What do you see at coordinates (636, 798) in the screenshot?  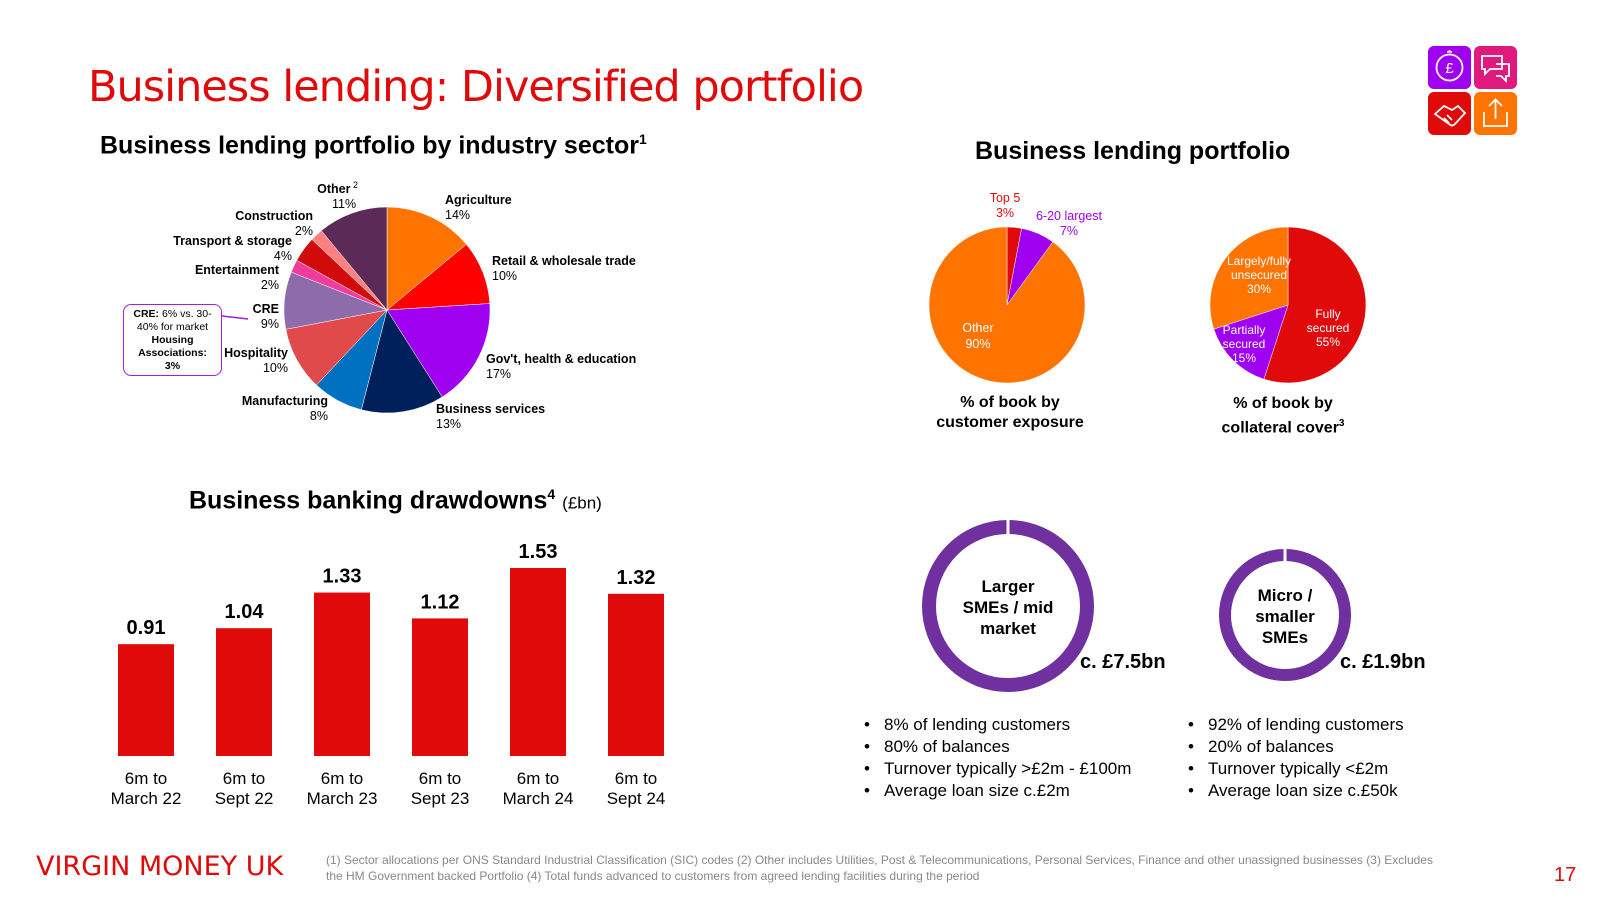 I see `bar-category-label: Sept 24` at bounding box center [636, 798].